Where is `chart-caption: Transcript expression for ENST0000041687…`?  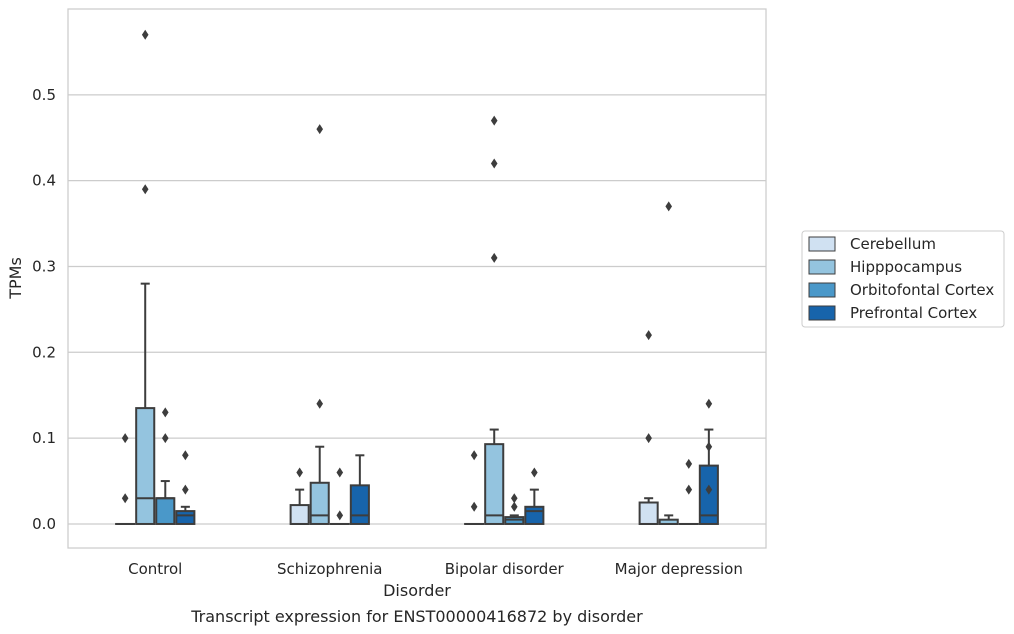
chart-caption: Transcript expression for ENST0000041687… is located at coordinates (416, 616).